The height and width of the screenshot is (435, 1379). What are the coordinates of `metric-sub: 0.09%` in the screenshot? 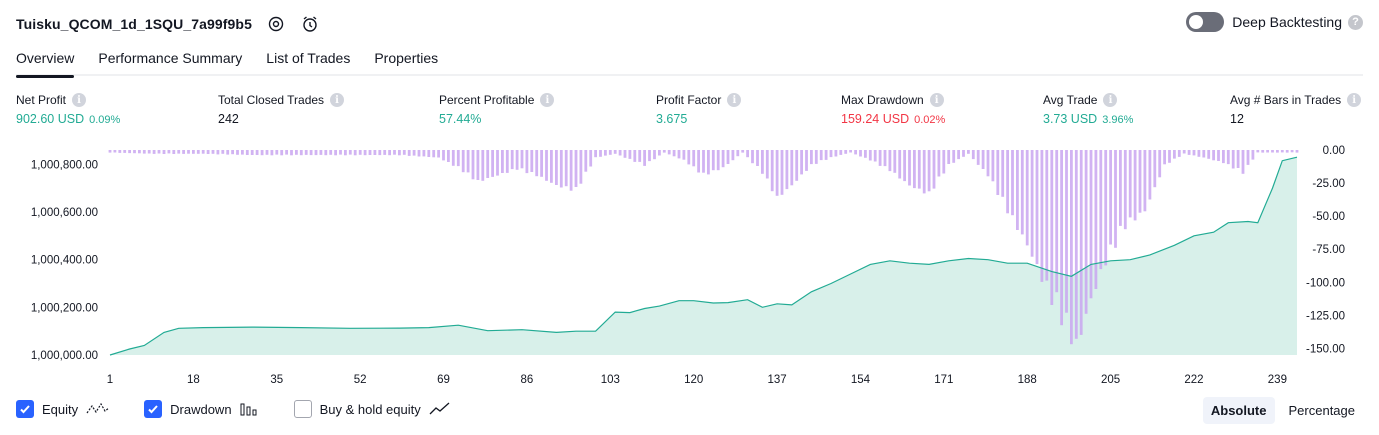 It's located at (105, 120).